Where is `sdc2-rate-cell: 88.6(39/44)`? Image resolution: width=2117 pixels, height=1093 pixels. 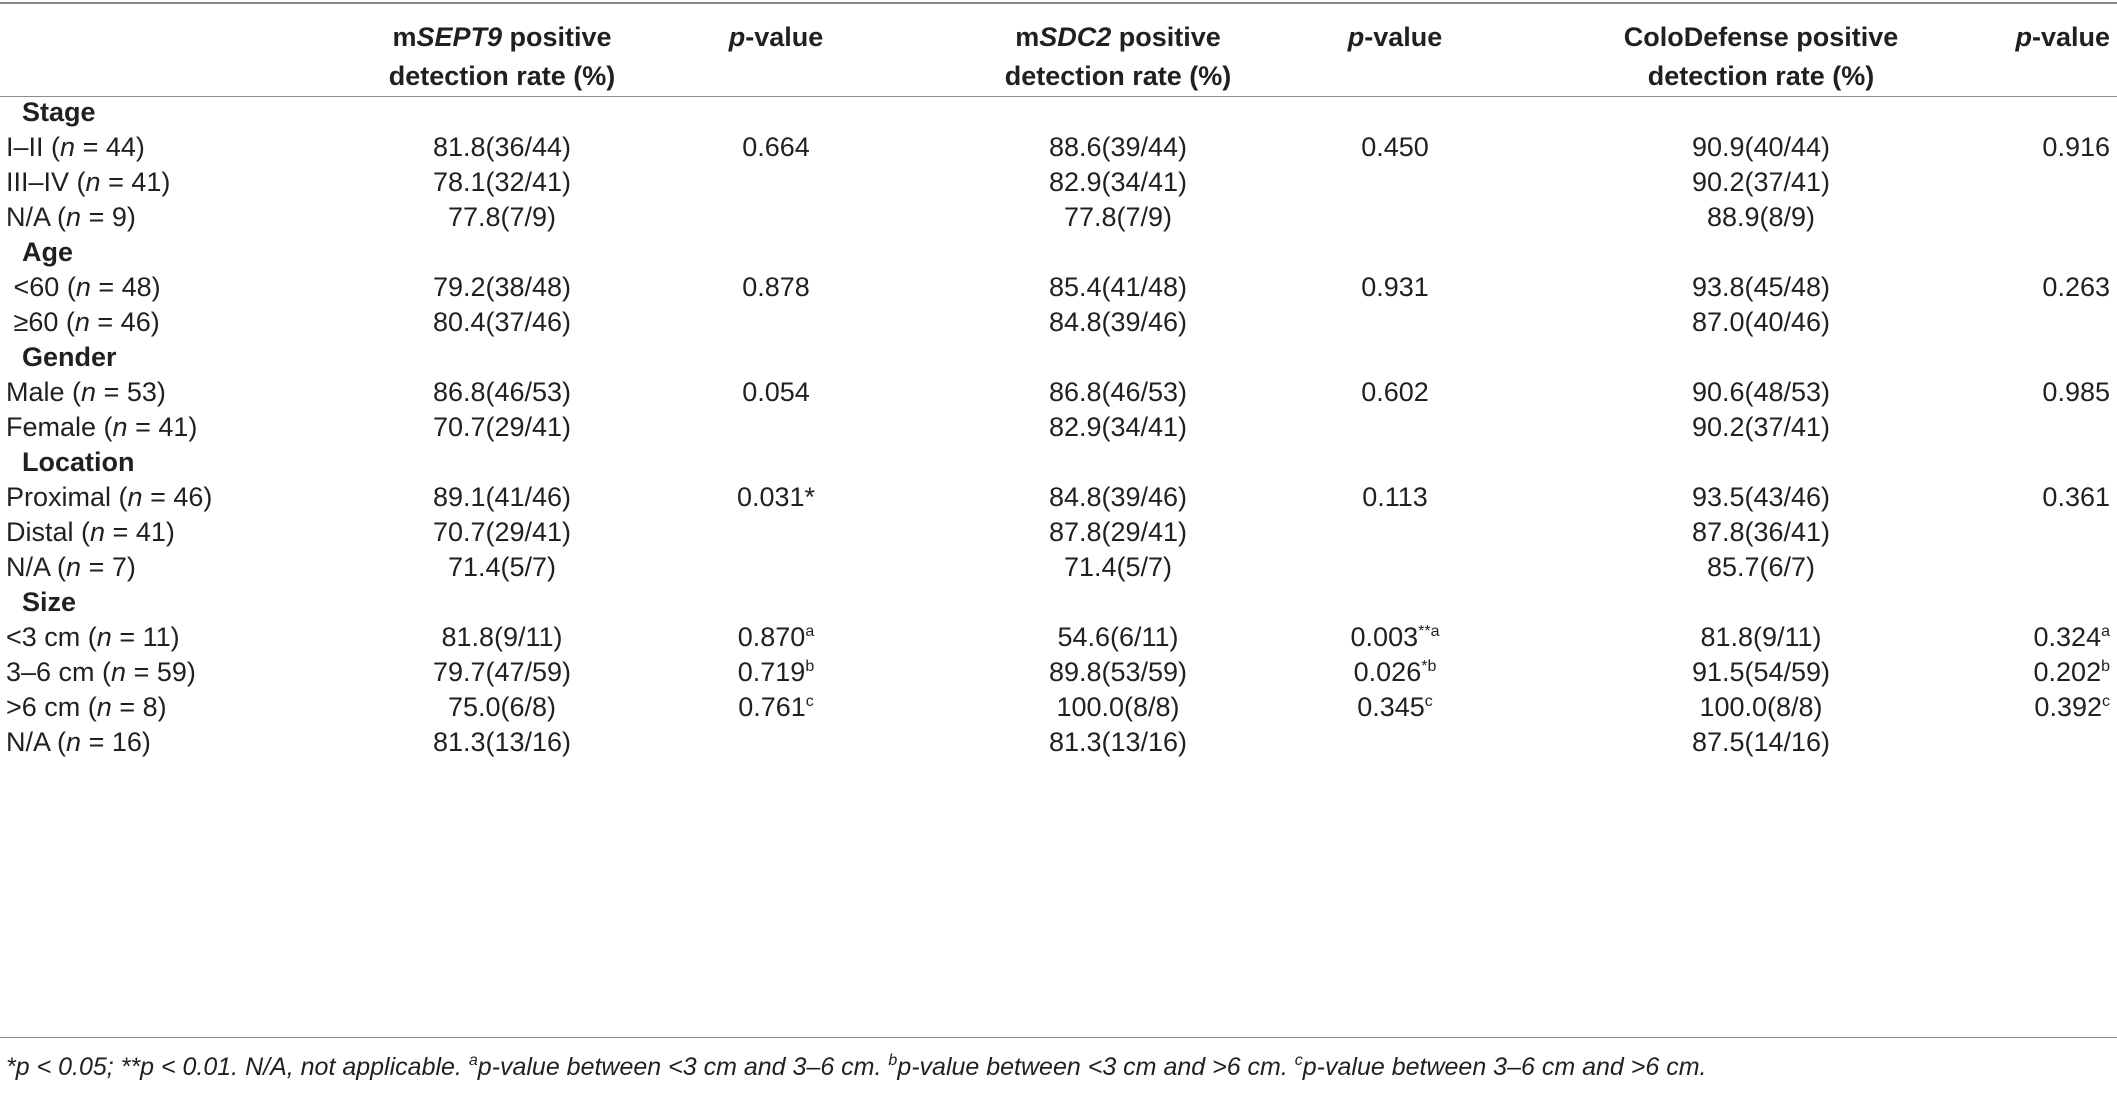
sdc2-rate-cell: 88.6(39/44) is located at coordinates (1118, 147).